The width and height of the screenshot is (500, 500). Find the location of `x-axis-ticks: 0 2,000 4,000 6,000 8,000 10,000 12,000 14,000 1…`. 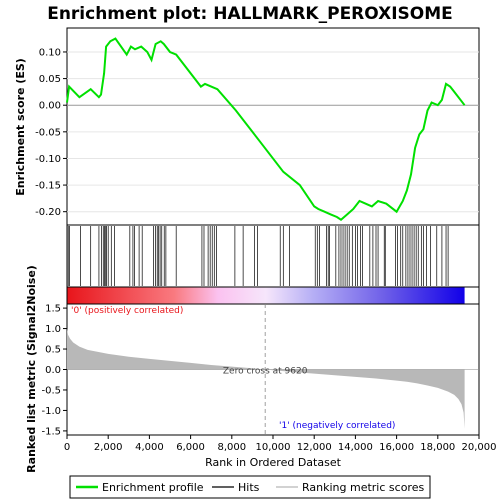

x-axis-ticks: 0 2,000 4,000 6,000 8,000 10,000 12,000 14,000 1… is located at coordinates (280, 444).